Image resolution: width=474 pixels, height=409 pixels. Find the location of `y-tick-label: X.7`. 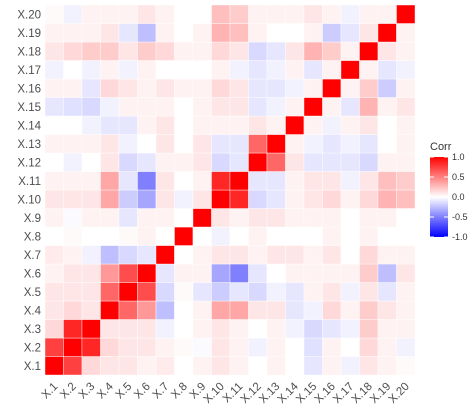

y-tick-label: X.7 is located at coordinates (32, 256).